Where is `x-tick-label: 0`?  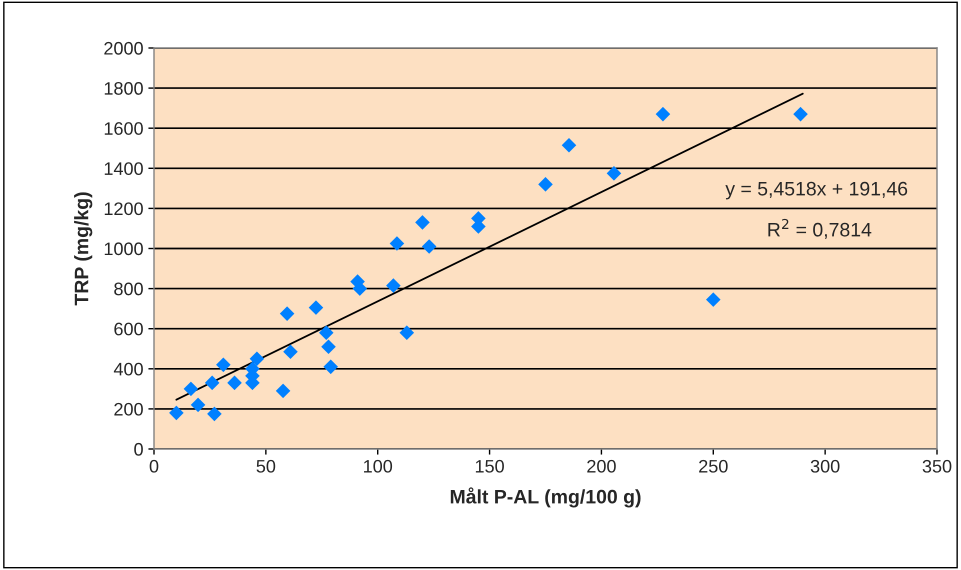 x-tick-label: 0 is located at coordinates (154, 466).